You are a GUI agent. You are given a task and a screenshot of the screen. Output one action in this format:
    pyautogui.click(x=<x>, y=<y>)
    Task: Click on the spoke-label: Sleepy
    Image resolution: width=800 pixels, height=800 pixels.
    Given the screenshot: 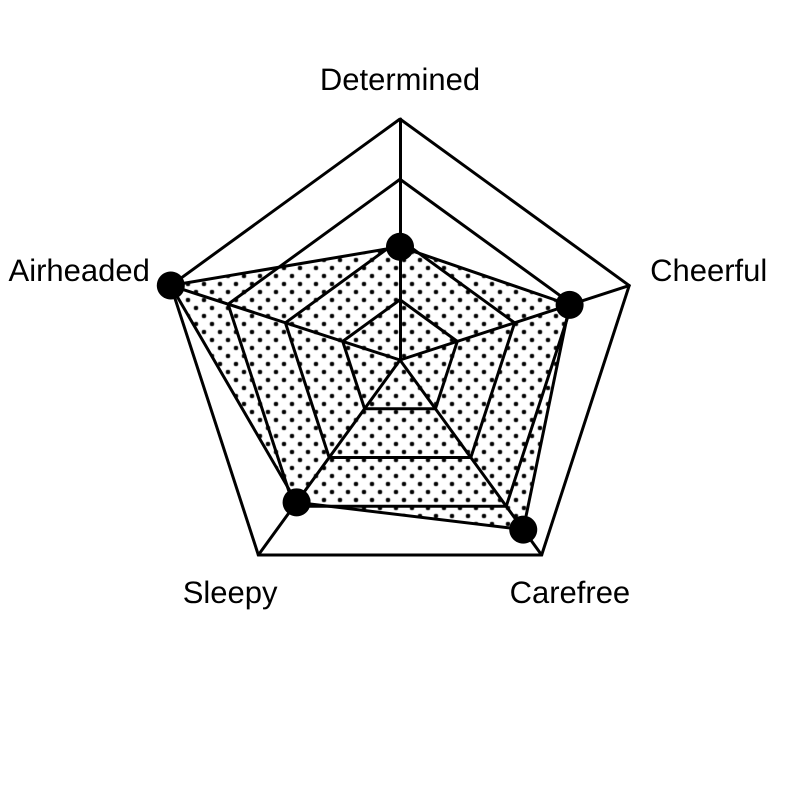 What is the action you would take?
    pyautogui.click(x=230, y=592)
    